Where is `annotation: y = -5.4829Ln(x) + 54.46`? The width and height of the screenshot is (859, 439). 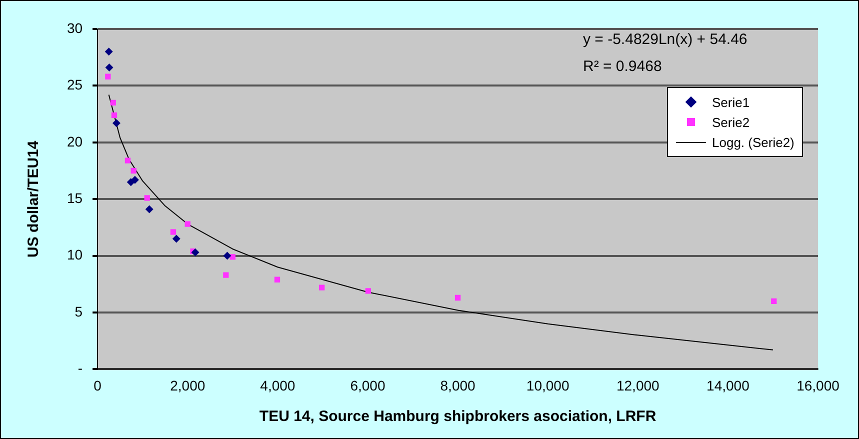
annotation: y = -5.4829Ln(x) + 54.46 is located at coordinates (665, 39).